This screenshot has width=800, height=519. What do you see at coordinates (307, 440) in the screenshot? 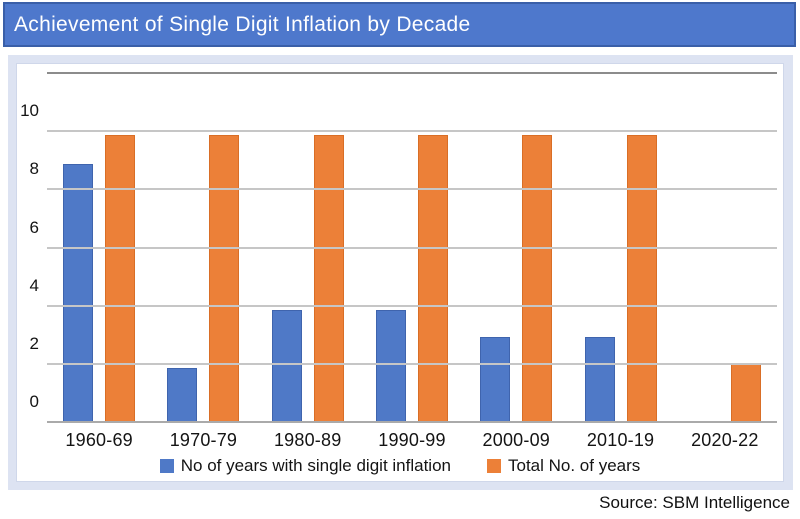
I see `x-axis-label-1980-89: 1980-89` at bounding box center [307, 440].